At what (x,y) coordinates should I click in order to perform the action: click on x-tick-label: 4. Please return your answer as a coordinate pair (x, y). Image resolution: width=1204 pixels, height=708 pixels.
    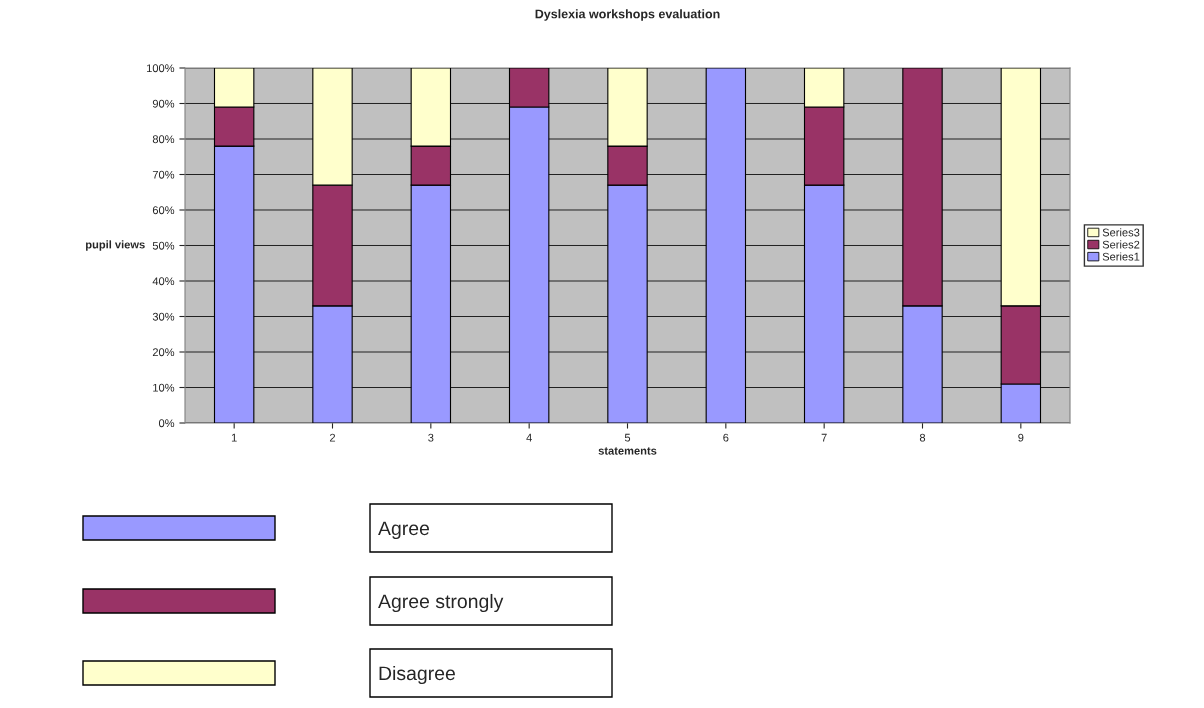
    Looking at the image, I should click on (529, 437).